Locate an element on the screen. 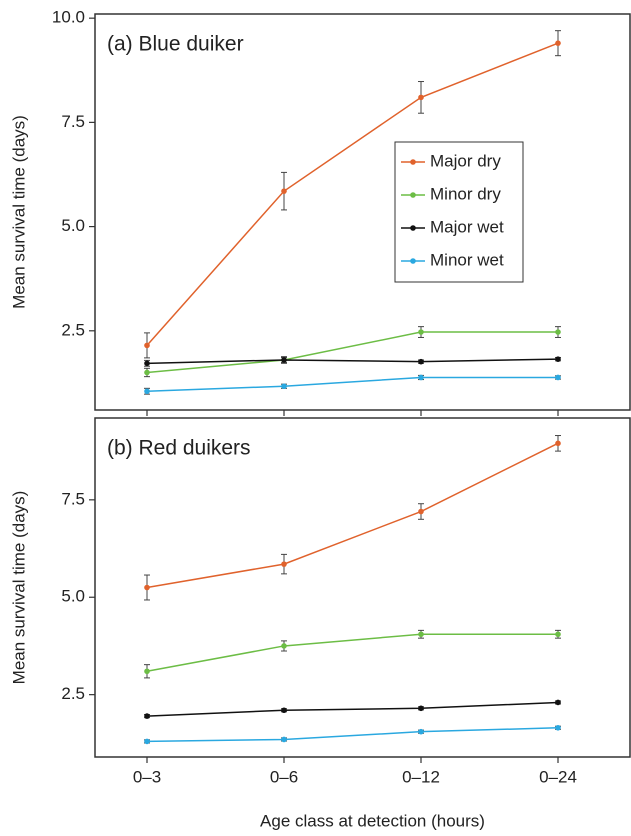 This screenshot has height=836, width=631. legend-label: Major dry is located at coordinates (465, 160).